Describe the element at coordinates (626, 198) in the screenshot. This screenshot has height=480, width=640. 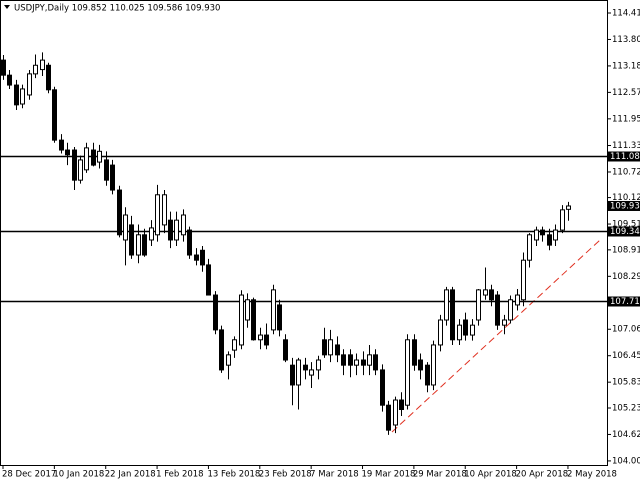
I see `y-tick-label: 110.125` at that location.